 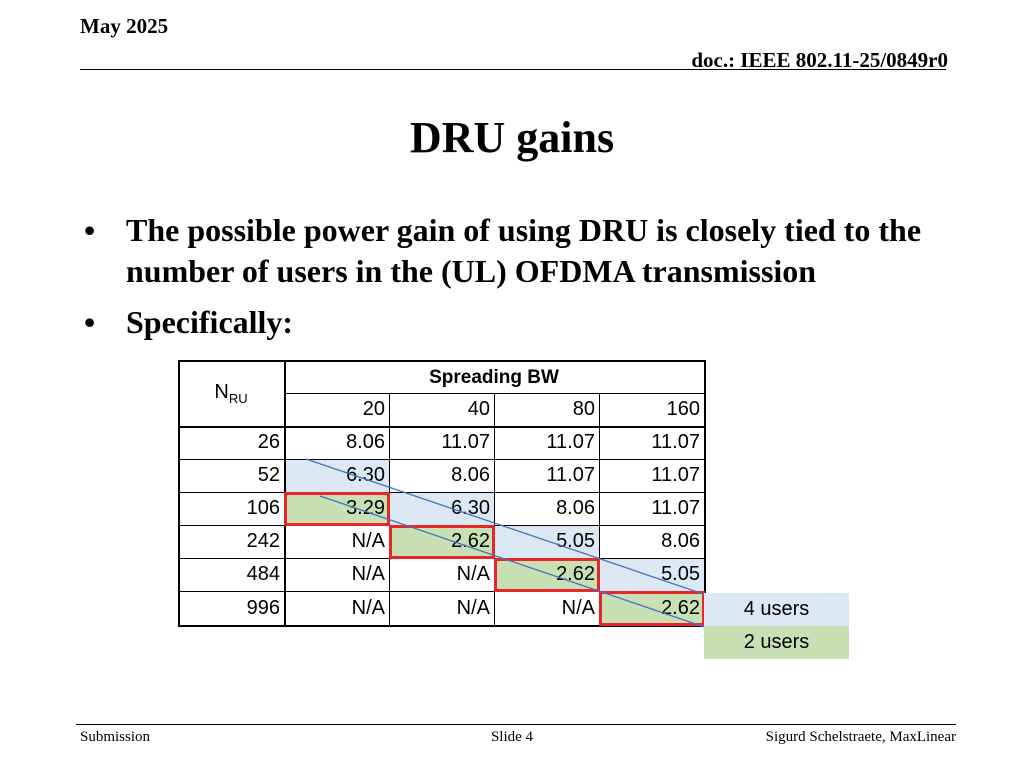 What do you see at coordinates (263, 508) in the screenshot?
I see `nru-cell: 106` at bounding box center [263, 508].